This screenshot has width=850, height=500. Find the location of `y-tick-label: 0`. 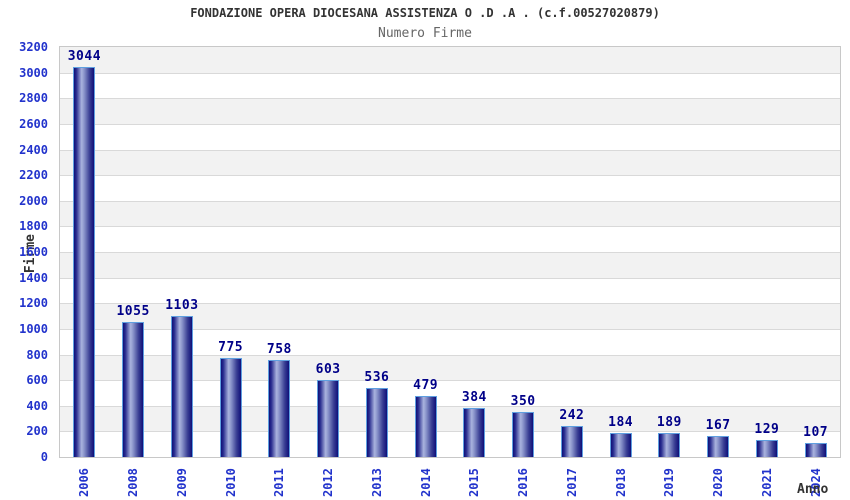

y-tick-label: 0 is located at coordinates (44, 457).